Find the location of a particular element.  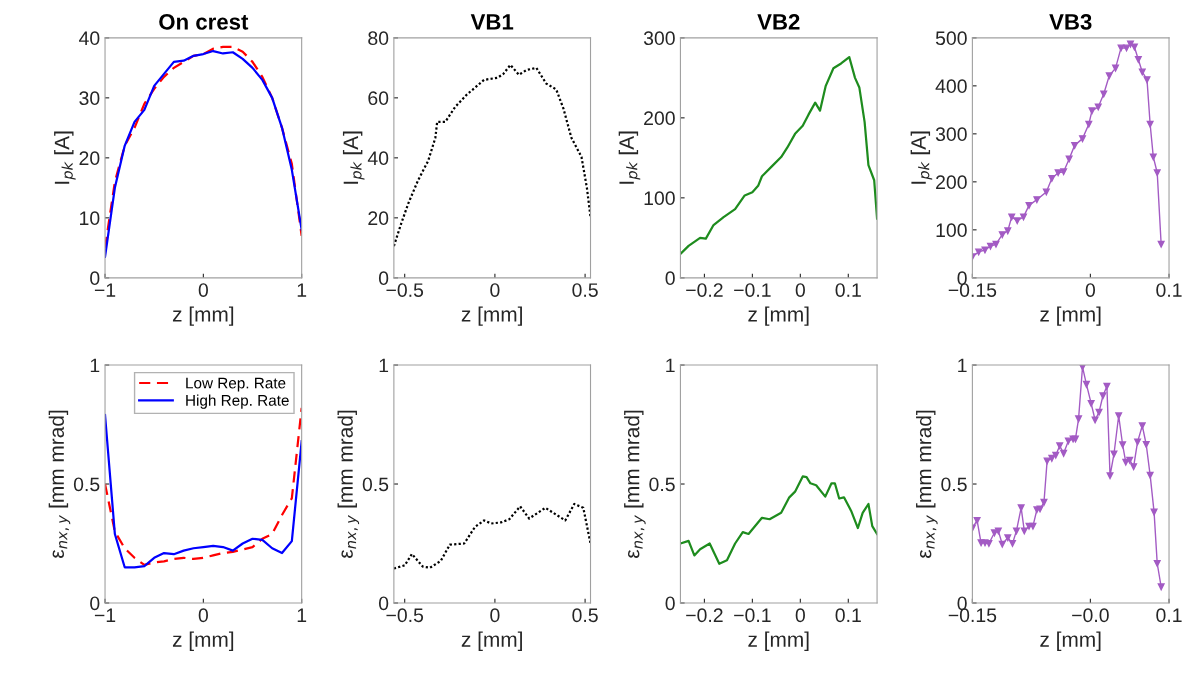

y-tick-label: 400 is located at coordinates (951, 86).